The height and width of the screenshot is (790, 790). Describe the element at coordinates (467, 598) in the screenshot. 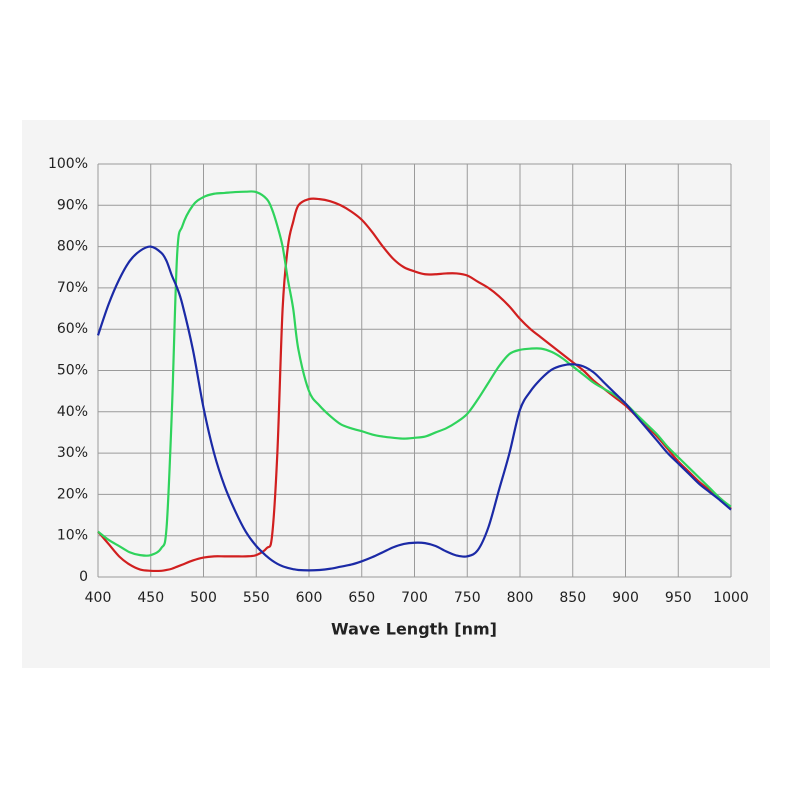

I see `x-tick-label: 750` at that location.